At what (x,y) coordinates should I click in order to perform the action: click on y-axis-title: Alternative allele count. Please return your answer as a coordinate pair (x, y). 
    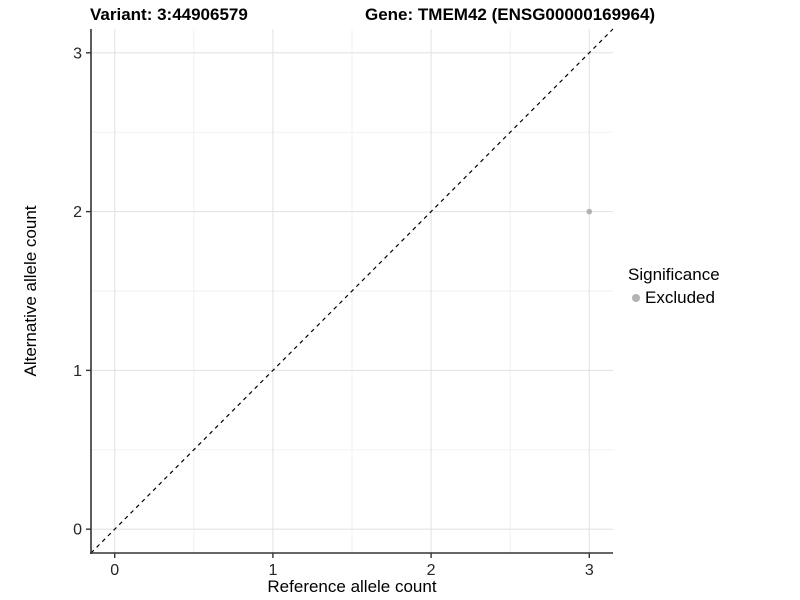
    Looking at the image, I should click on (30, 291).